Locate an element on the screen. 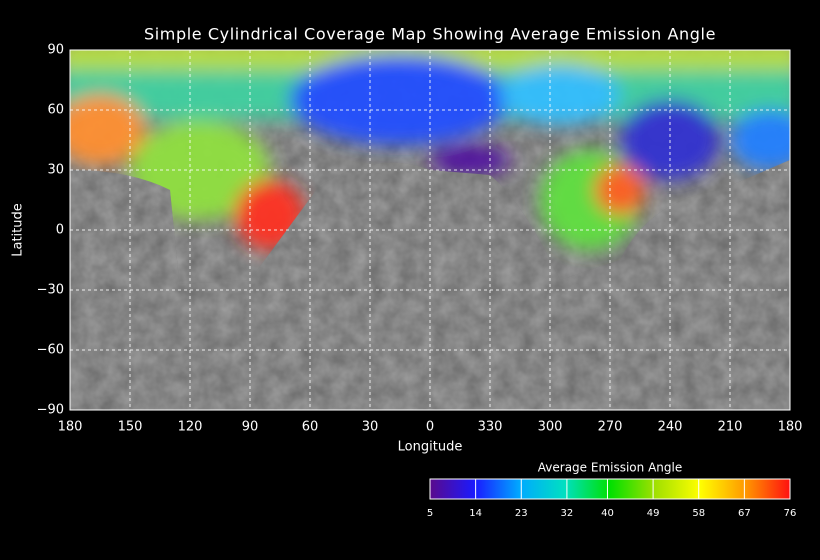 The width and height of the screenshot is (820, 560). colorbar-tick-label: 67 is located at coordinates (744, 513).